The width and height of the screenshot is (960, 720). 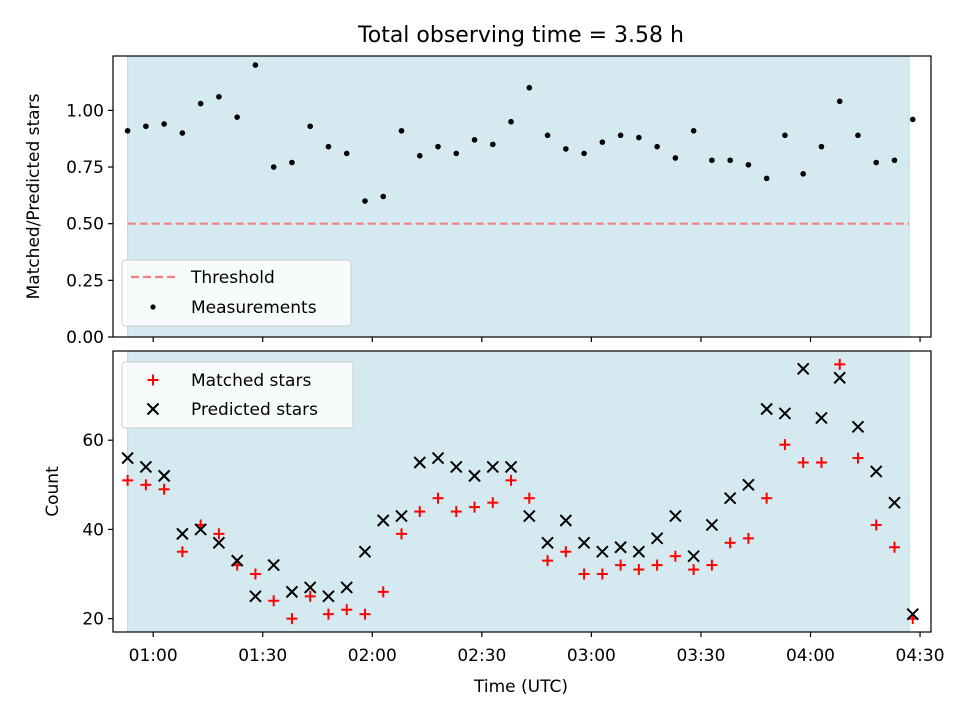 What do you see at coordinates (520, 35) in the screenshot?
I see `chart-title: Total observing time = 3.58 h` at bounding box center [520, 35].